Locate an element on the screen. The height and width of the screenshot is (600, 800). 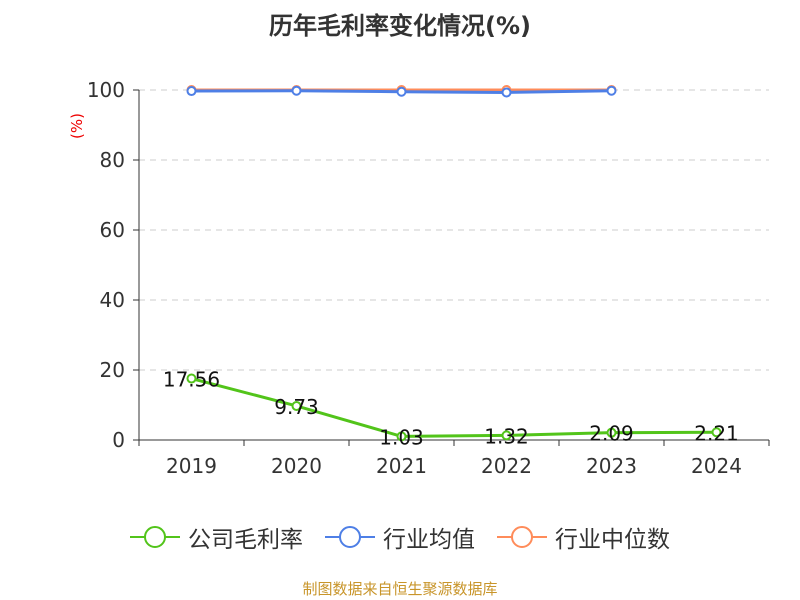
data-label: 17.56 is located at coordinates (191, 380).